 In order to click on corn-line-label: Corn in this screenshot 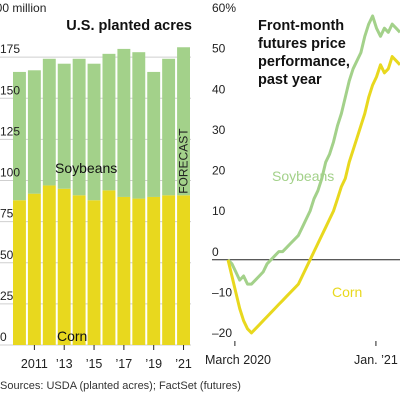, I will do `click(347, 292)`.